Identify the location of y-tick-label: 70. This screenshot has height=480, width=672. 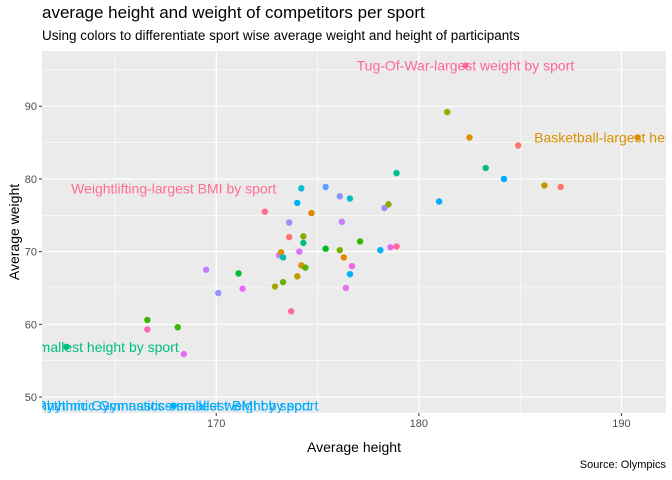
(31, 253).